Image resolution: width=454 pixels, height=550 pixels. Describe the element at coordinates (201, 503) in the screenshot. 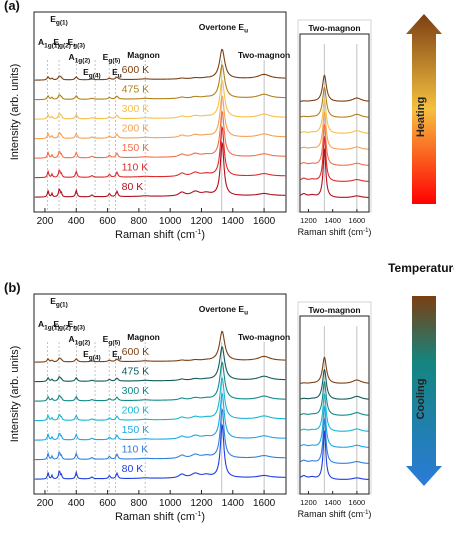

I see `x-tick-label: 1200` at that location.